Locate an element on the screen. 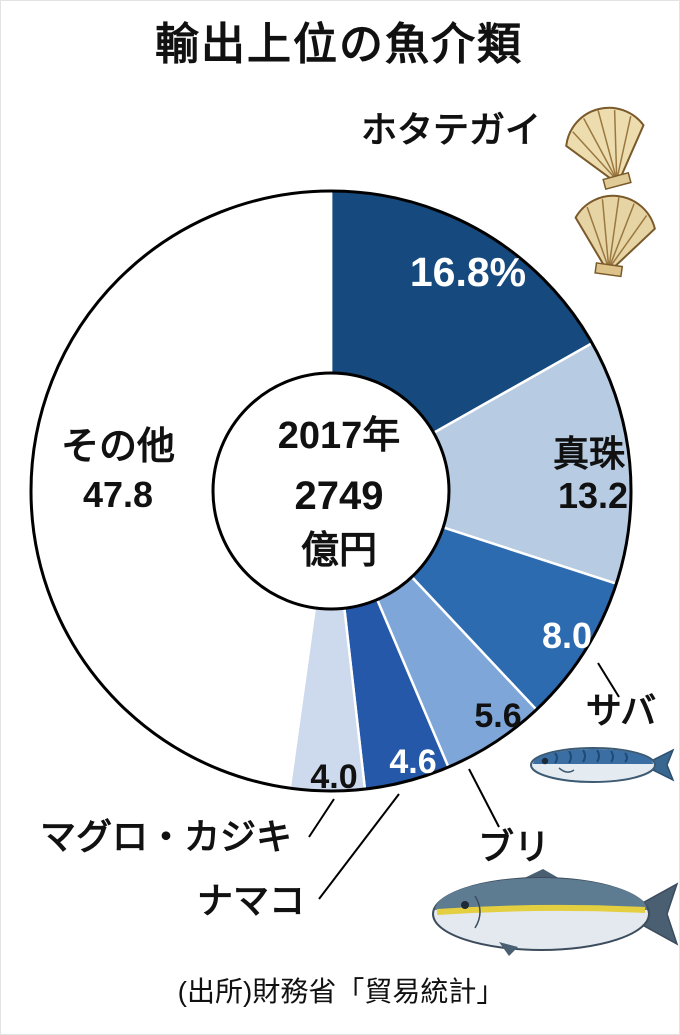  label-saba: サバ is located at coordinates (621, 710).